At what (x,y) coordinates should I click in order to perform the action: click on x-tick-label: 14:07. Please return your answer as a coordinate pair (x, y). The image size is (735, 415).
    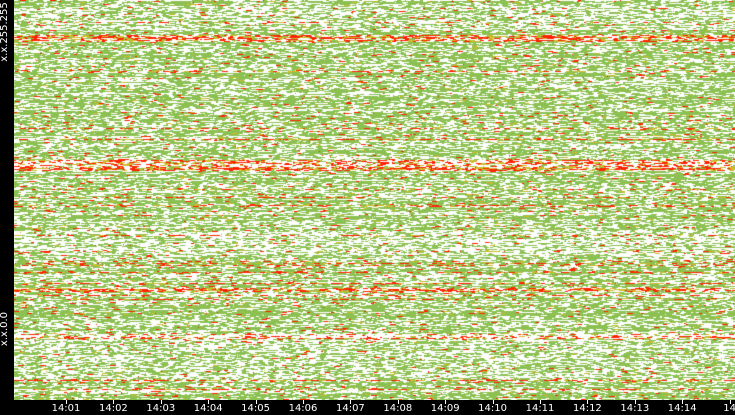
    Looking at the image, I should click on (350, 408).